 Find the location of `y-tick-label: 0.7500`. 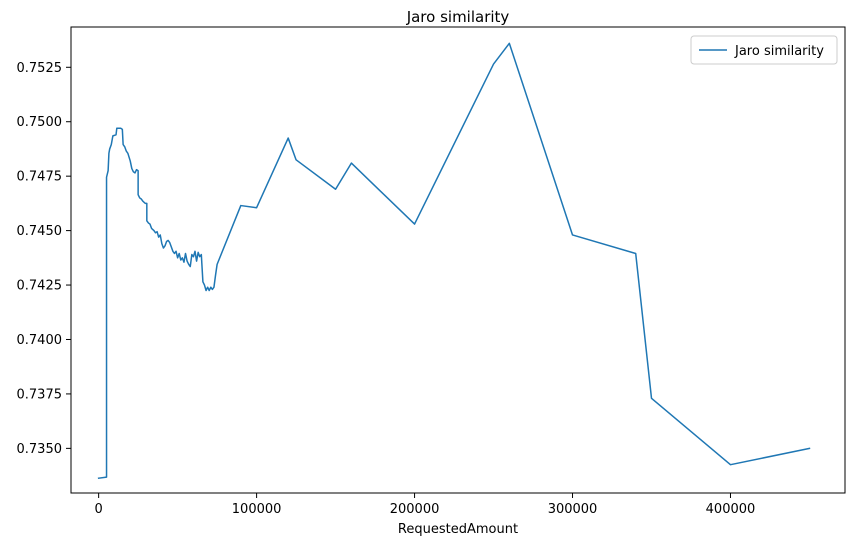

y-tick-label: 0.7500 is located at coordinates (40, 122).